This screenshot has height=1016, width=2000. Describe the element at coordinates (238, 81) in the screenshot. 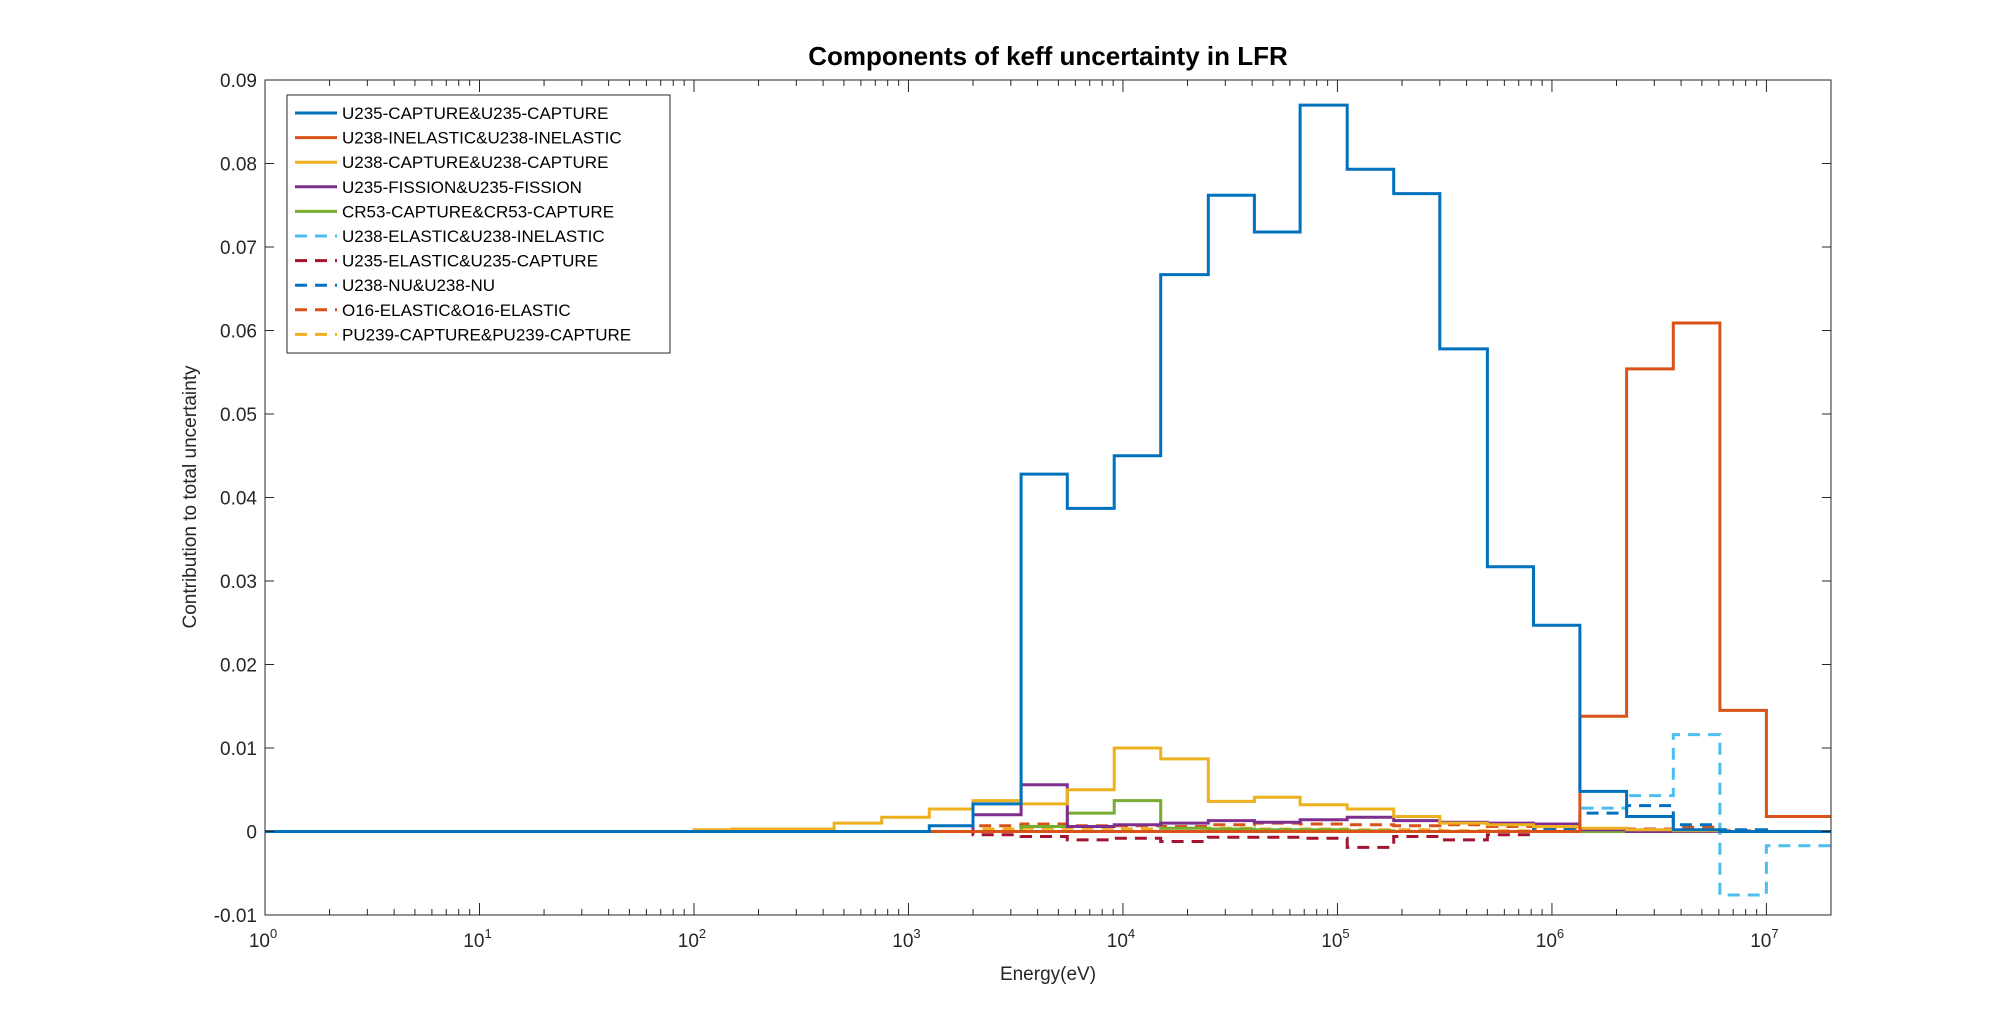

I see `y-tick-label: 0.09` at that location.